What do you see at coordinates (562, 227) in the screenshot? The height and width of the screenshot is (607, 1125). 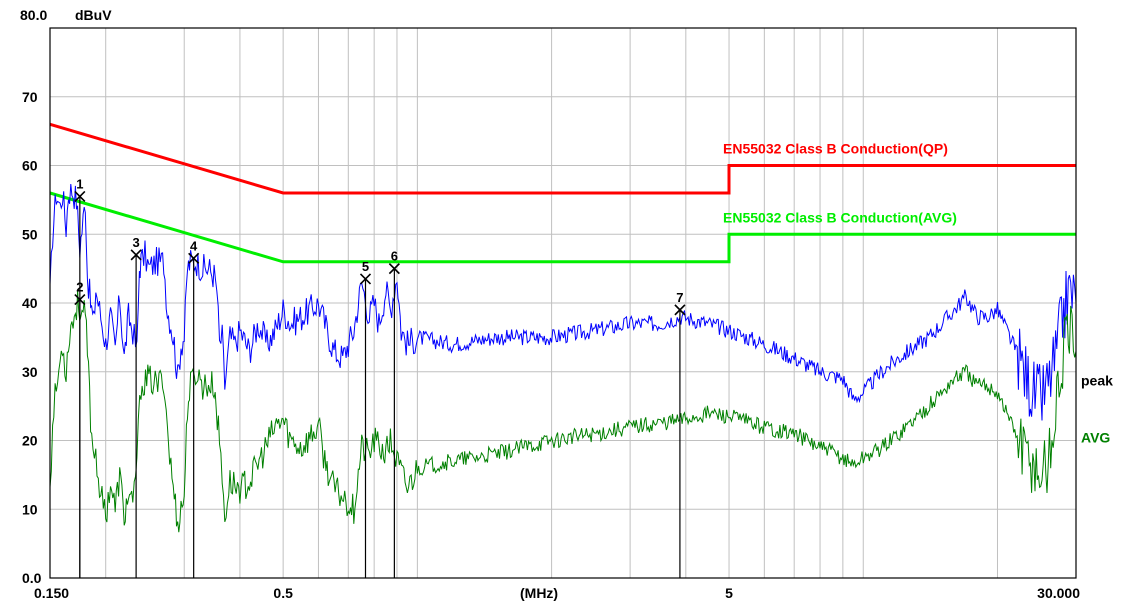 I see `avg-limit-line` at bounding box center [562, 227].